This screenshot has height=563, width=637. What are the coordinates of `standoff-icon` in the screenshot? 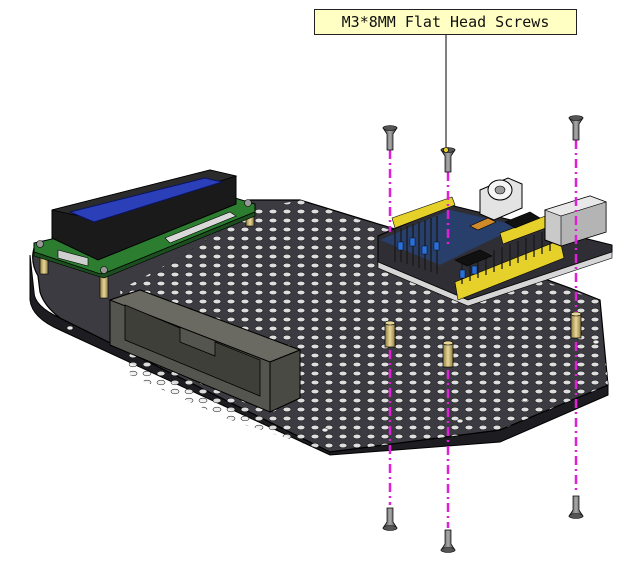 It's located at (483, 339).